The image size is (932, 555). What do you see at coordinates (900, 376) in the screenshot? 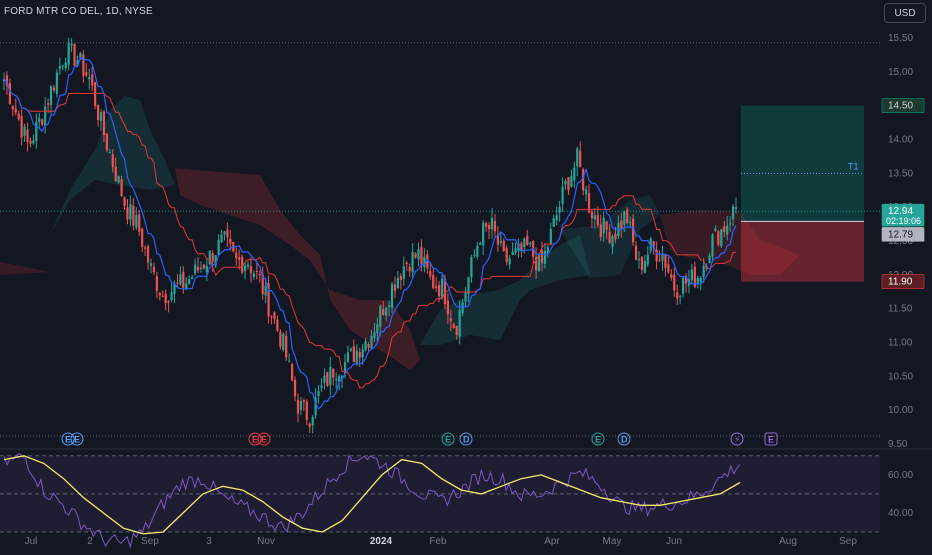
I see `price-axis-tick: 10.50` at bounding box center [900, 376].